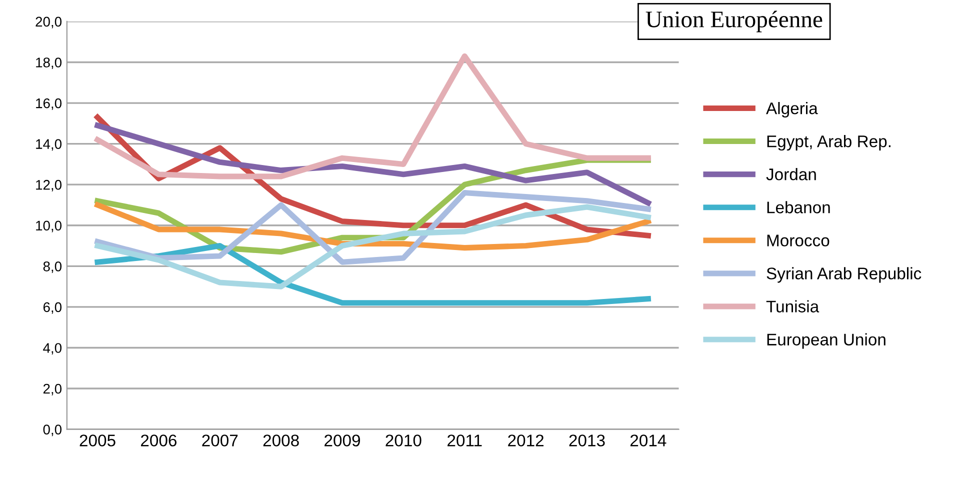 Image resolution: width=956 pixels, height=477 pixels. Describe the element at coordinates (844, 275) in the screenshot. I see `legend-label: Syrian Arab Republic` at that location.